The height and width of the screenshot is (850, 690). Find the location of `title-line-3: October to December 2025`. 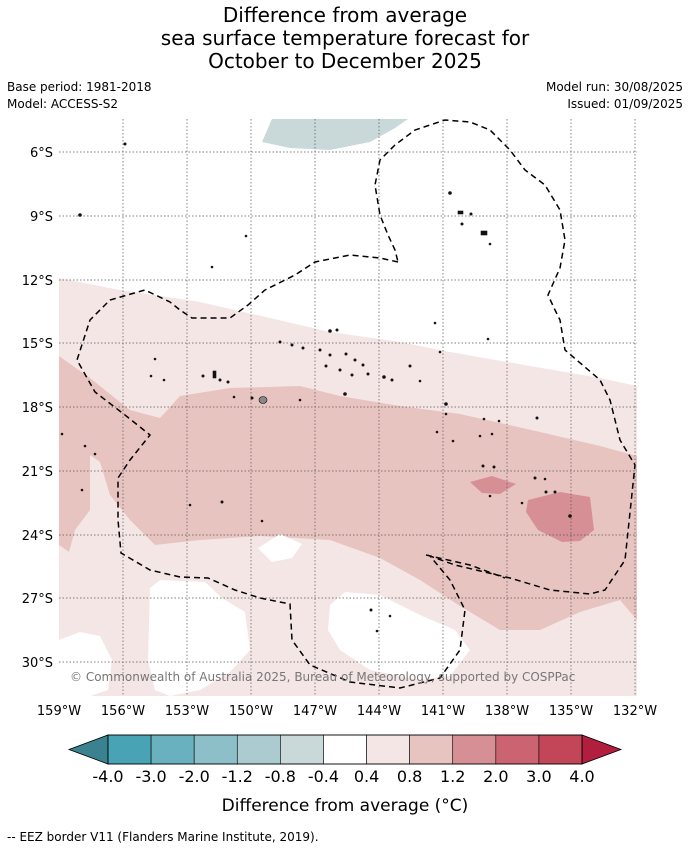

title-line-3: October to December 2025 is located at coordinates (345, 61).